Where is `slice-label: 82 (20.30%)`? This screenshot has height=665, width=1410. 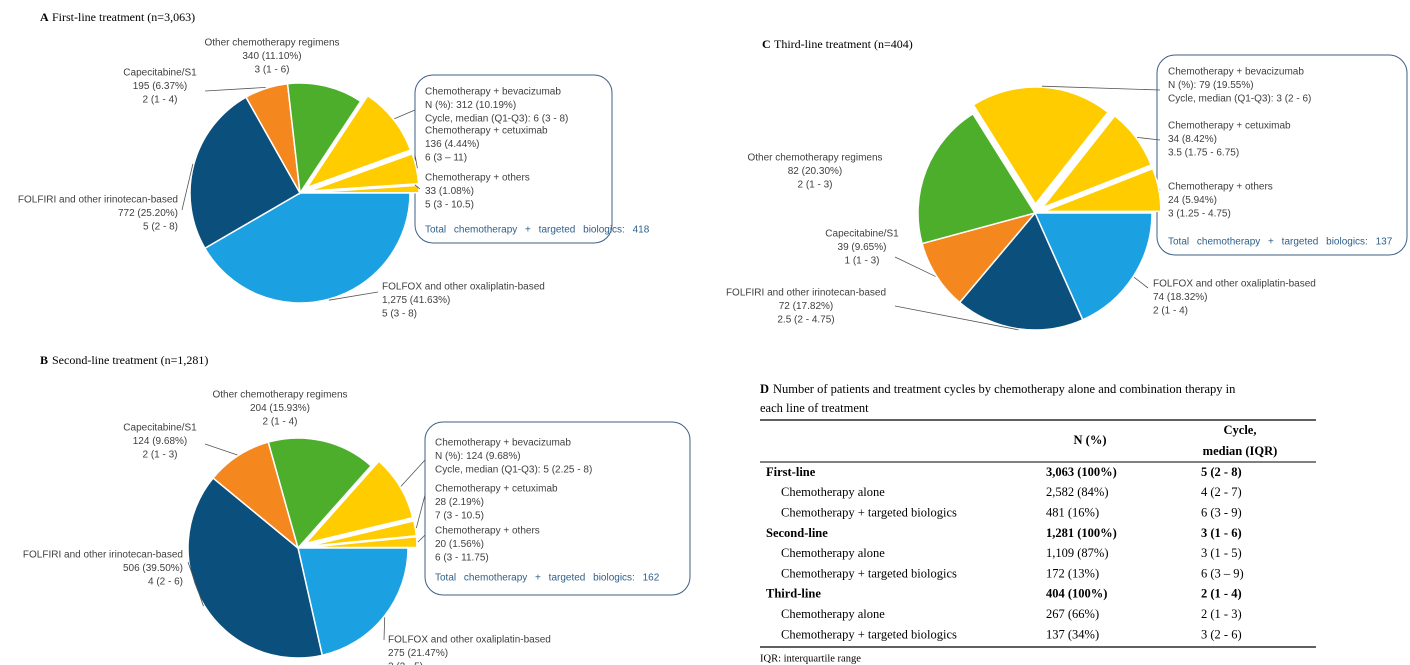 slice-label: 82 (20.30%) is located at coordinates (815, 171).